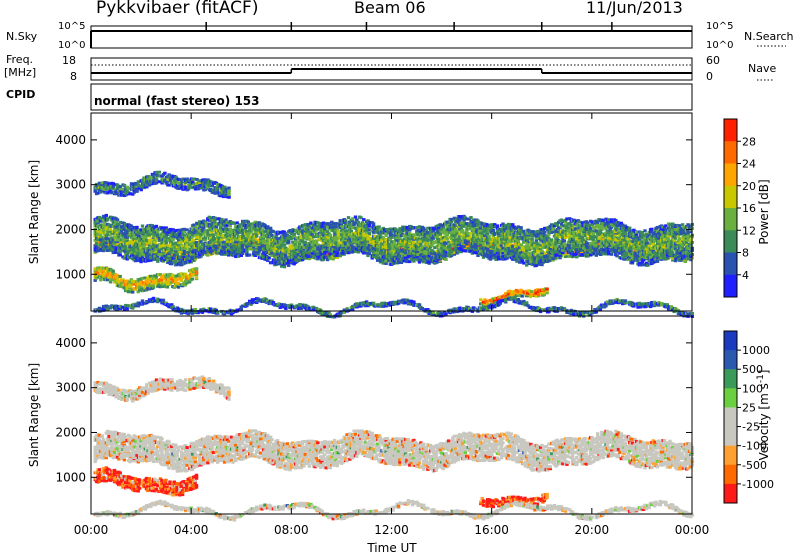 Image resolution: width=800 pixels, height=554 pixels. What do you see at coordinates (71, 45) in the screenshot?
I see `nsky-tick-bottom-left: 10^0` at bounding box center [71, 45].